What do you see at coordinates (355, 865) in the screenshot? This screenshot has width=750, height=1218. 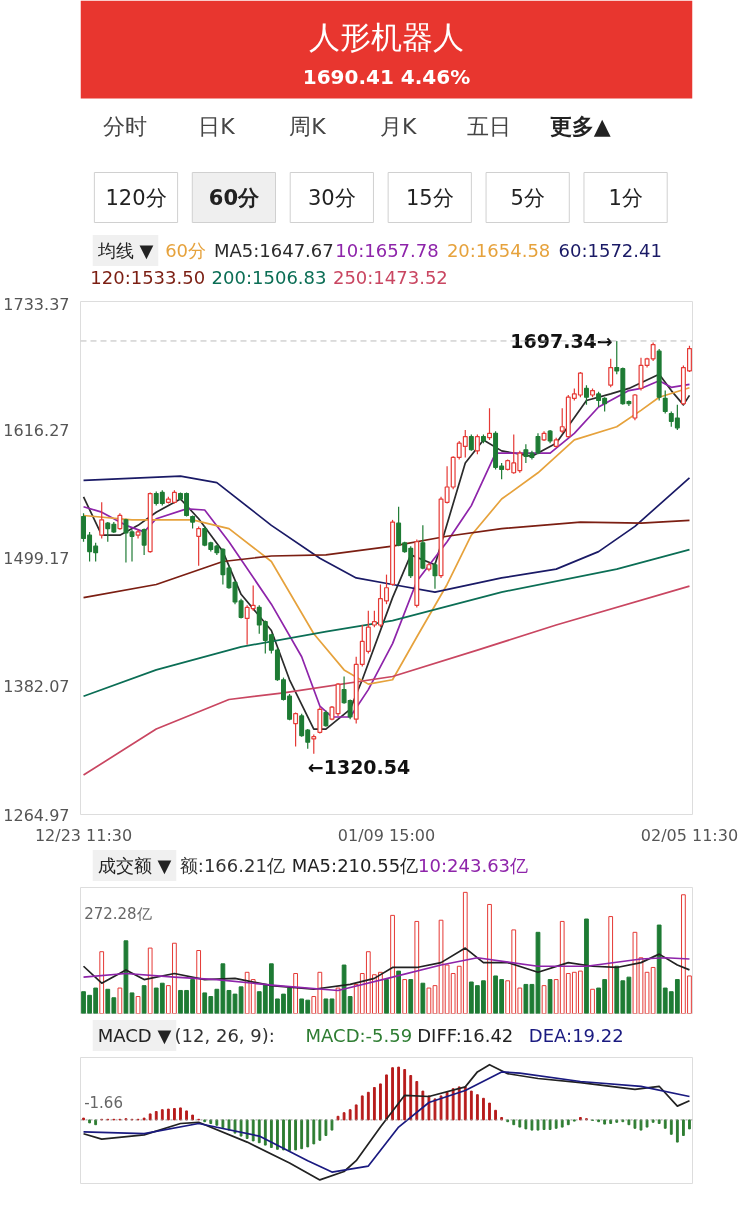 I see `text: MA5:210.55亿` at bounding box center [355, 865].